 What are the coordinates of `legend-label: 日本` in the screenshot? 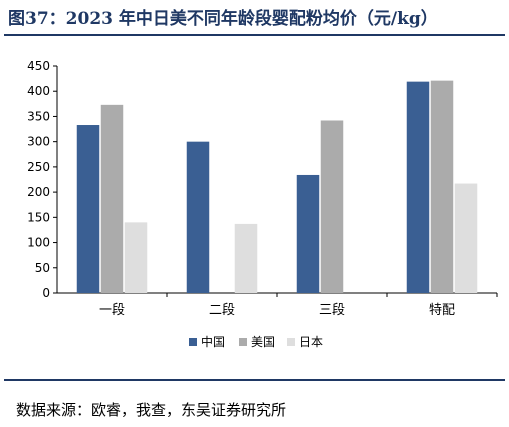 It's located at (311, 342).